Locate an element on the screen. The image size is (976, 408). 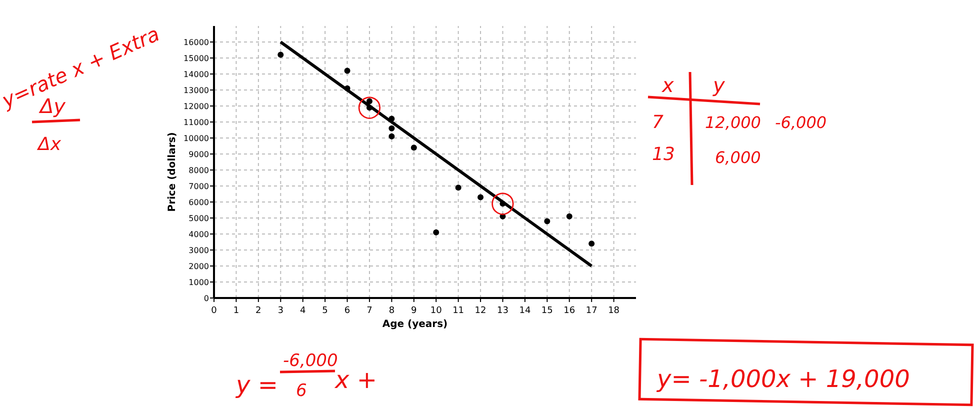
x-tick-label: 8 is located at coordinates (391, 311).